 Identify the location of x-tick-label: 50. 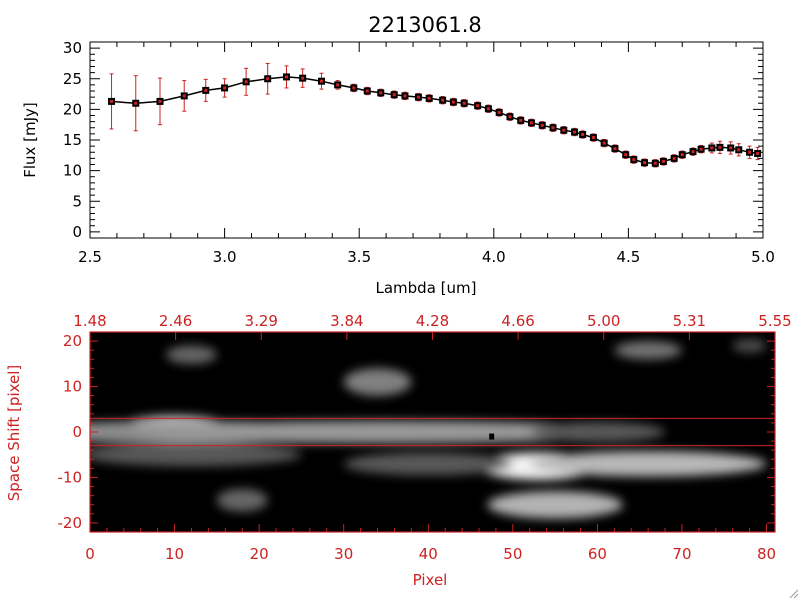
(512, 554).